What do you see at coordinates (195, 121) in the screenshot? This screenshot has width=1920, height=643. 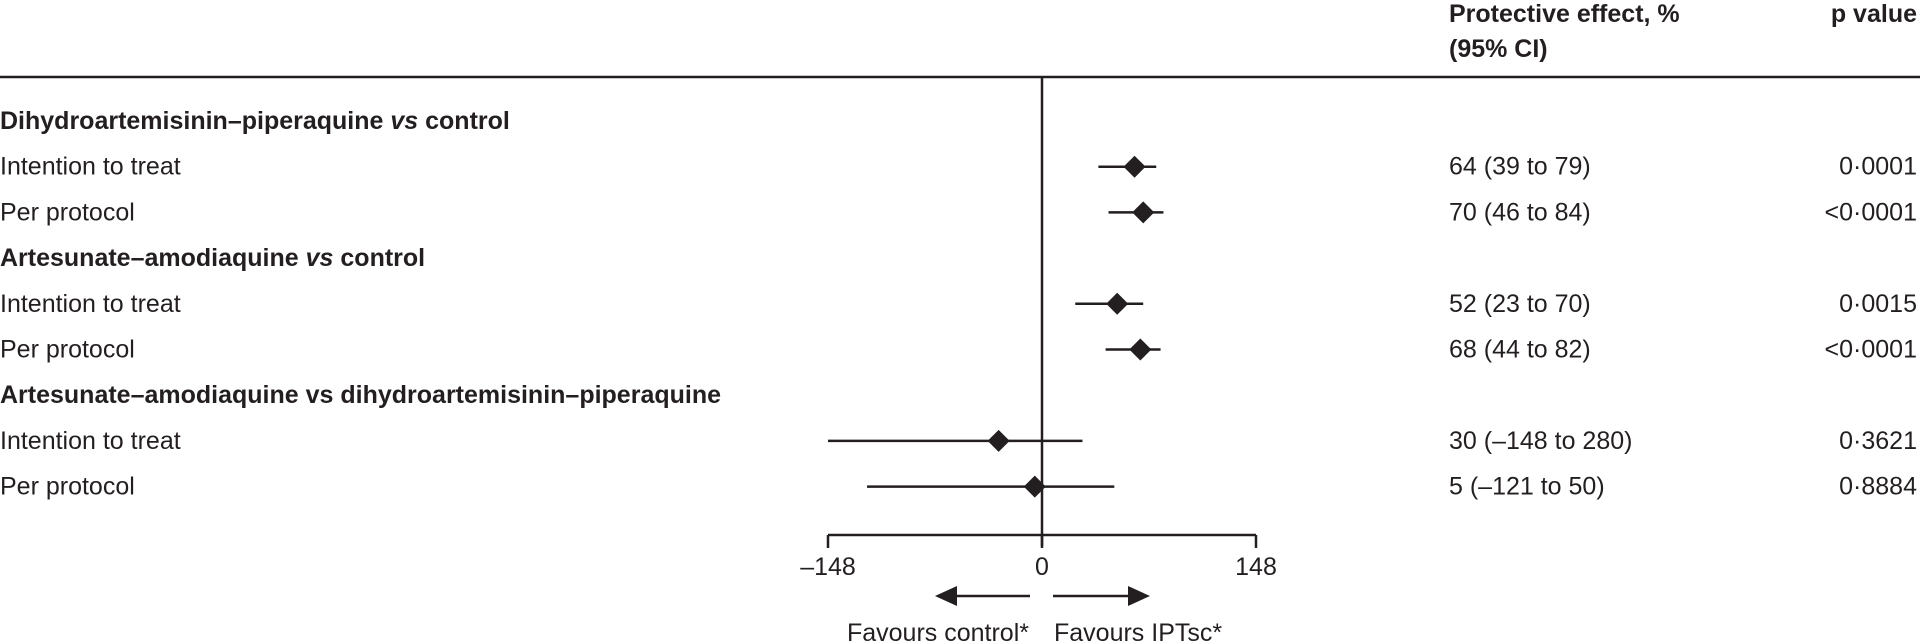 I see `group-label-part: Dihydroartemisinin–piperaquine` at bounding box center [195, 121].